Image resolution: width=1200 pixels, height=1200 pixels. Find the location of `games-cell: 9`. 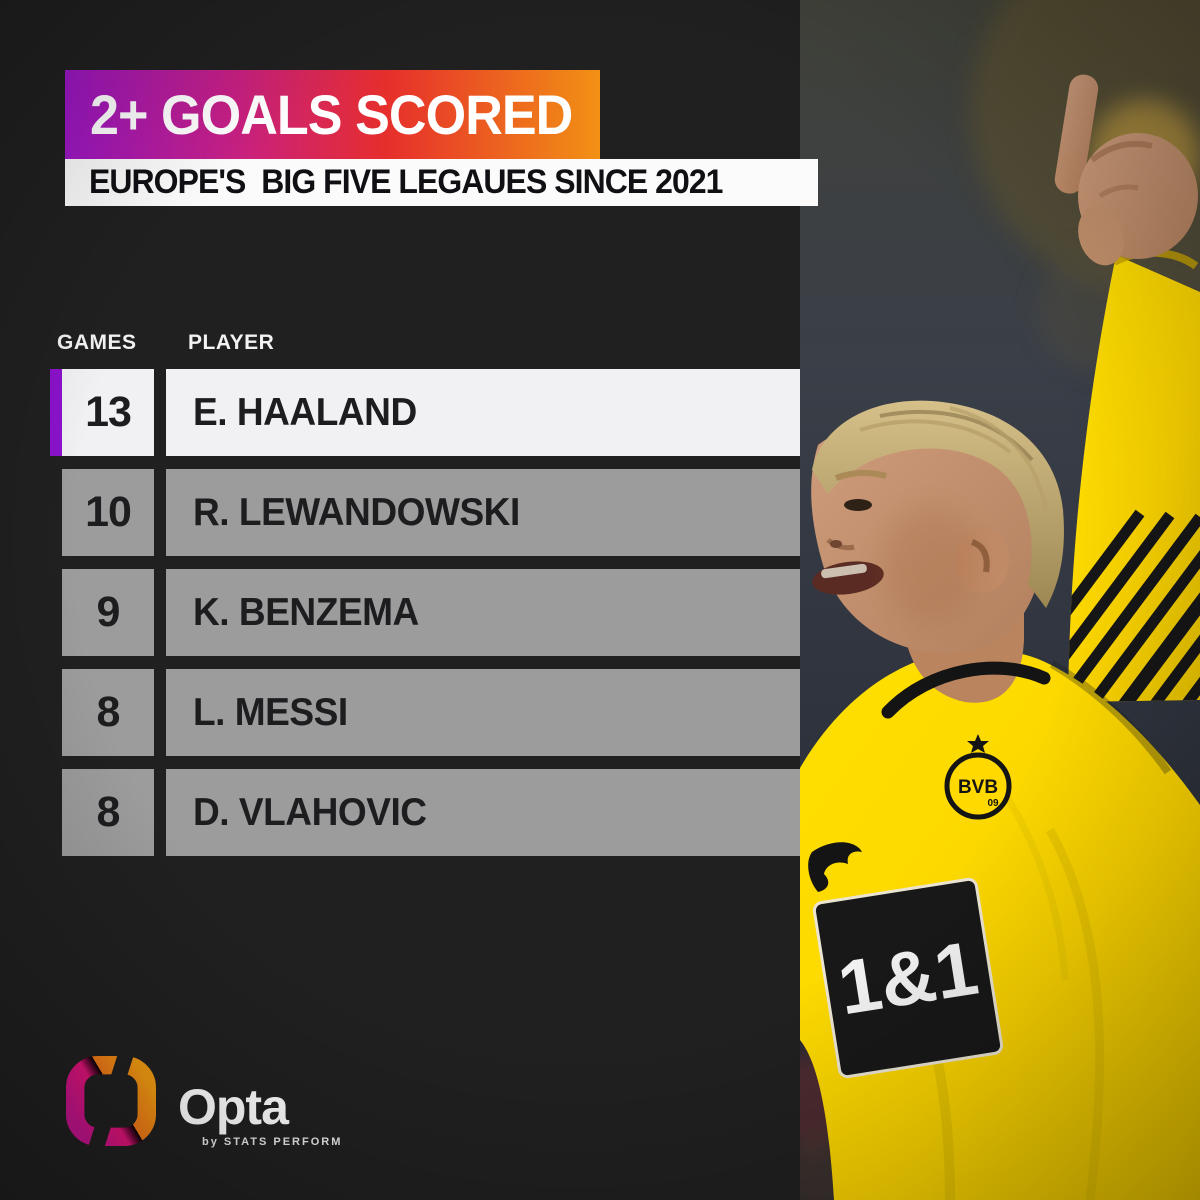

games-cell: 9 is located at coordinates (108, 612).